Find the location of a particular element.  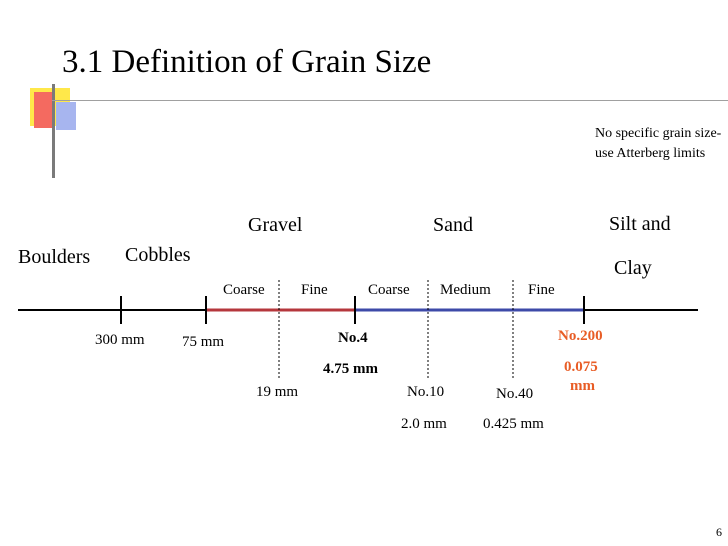

label-no200-size-value: 0.075 is located at coordinates (581, 367).